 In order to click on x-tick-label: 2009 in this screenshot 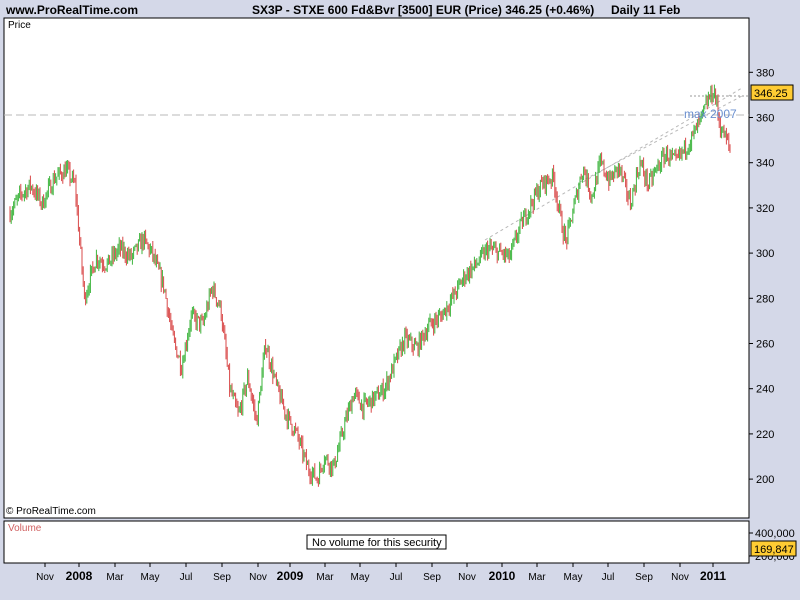, I will do `click(290, 576)`.